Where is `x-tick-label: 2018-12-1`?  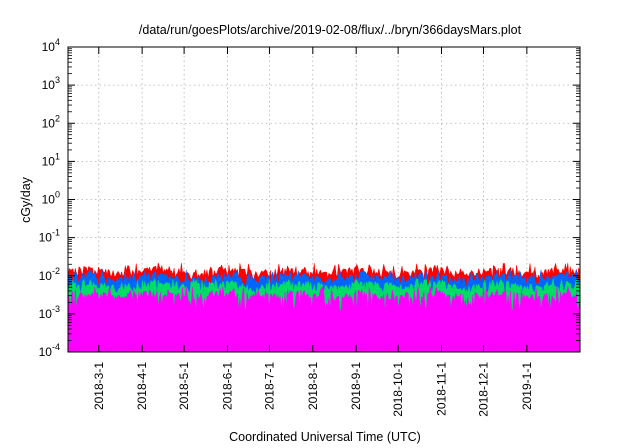
x-tick-label: 2018-12-1 is located at coordinates (483, 389).